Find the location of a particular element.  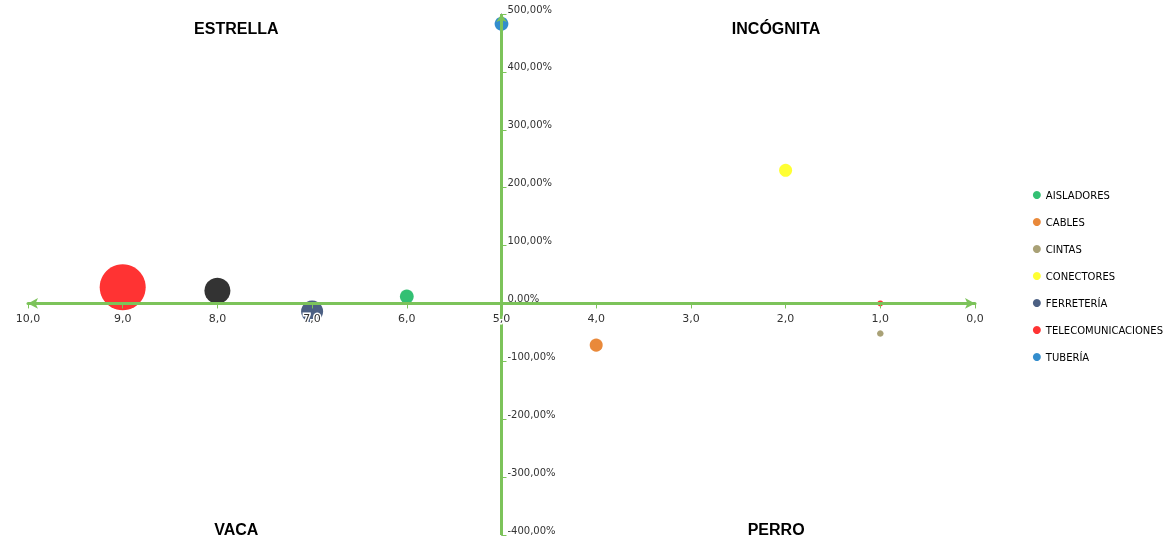

x-tick-label: 8,0 is located at coordinates (217, 319).